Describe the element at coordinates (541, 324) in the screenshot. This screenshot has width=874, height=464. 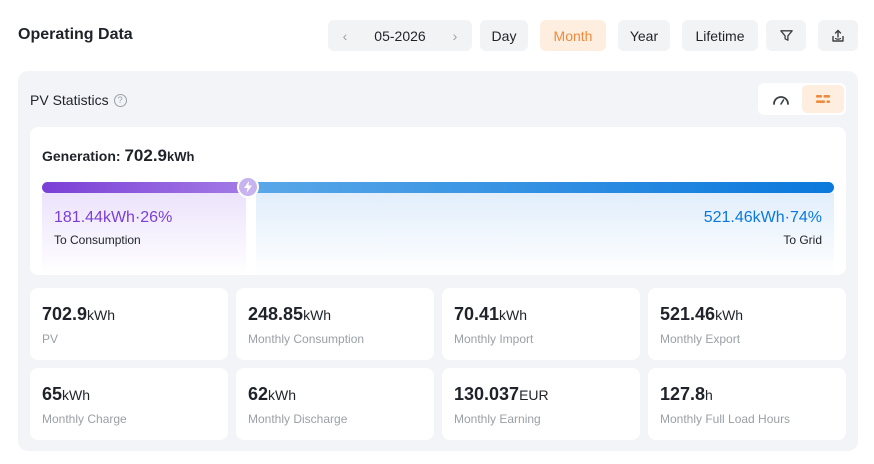
I see `stat-card: 70.41kWh Monthly Import` at that location.